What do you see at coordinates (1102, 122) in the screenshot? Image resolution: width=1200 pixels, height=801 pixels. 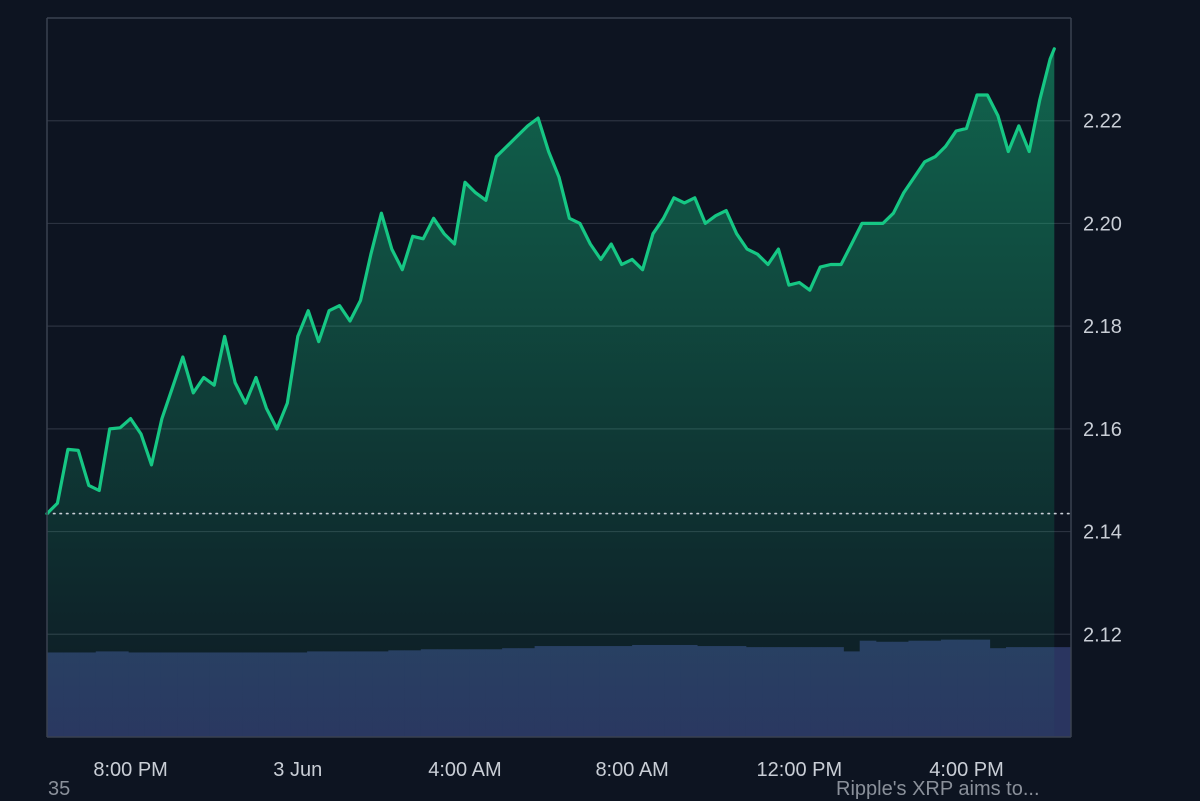 I see `y-tick-label: 2.22` at bounding box center [1102, 122].